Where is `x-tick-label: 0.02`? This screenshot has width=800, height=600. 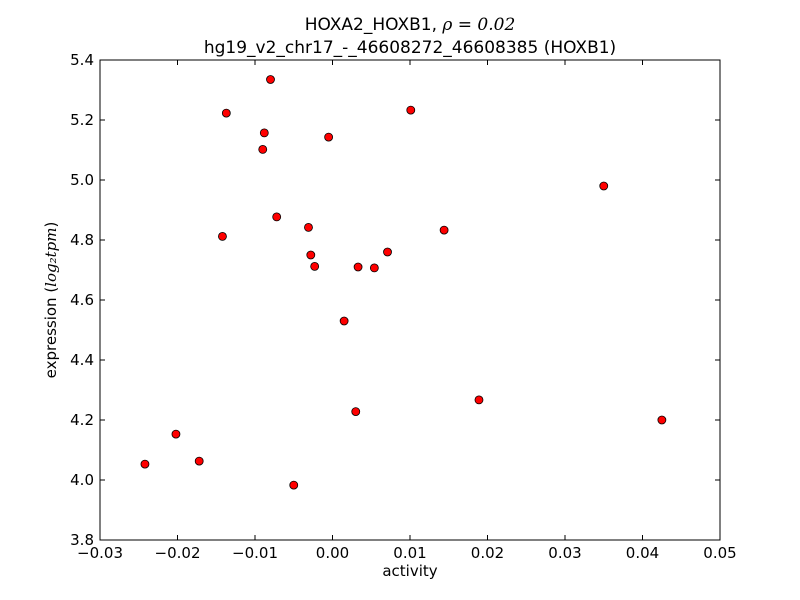
x-tick-label: 0.02 is located at coordinates (487, 553).